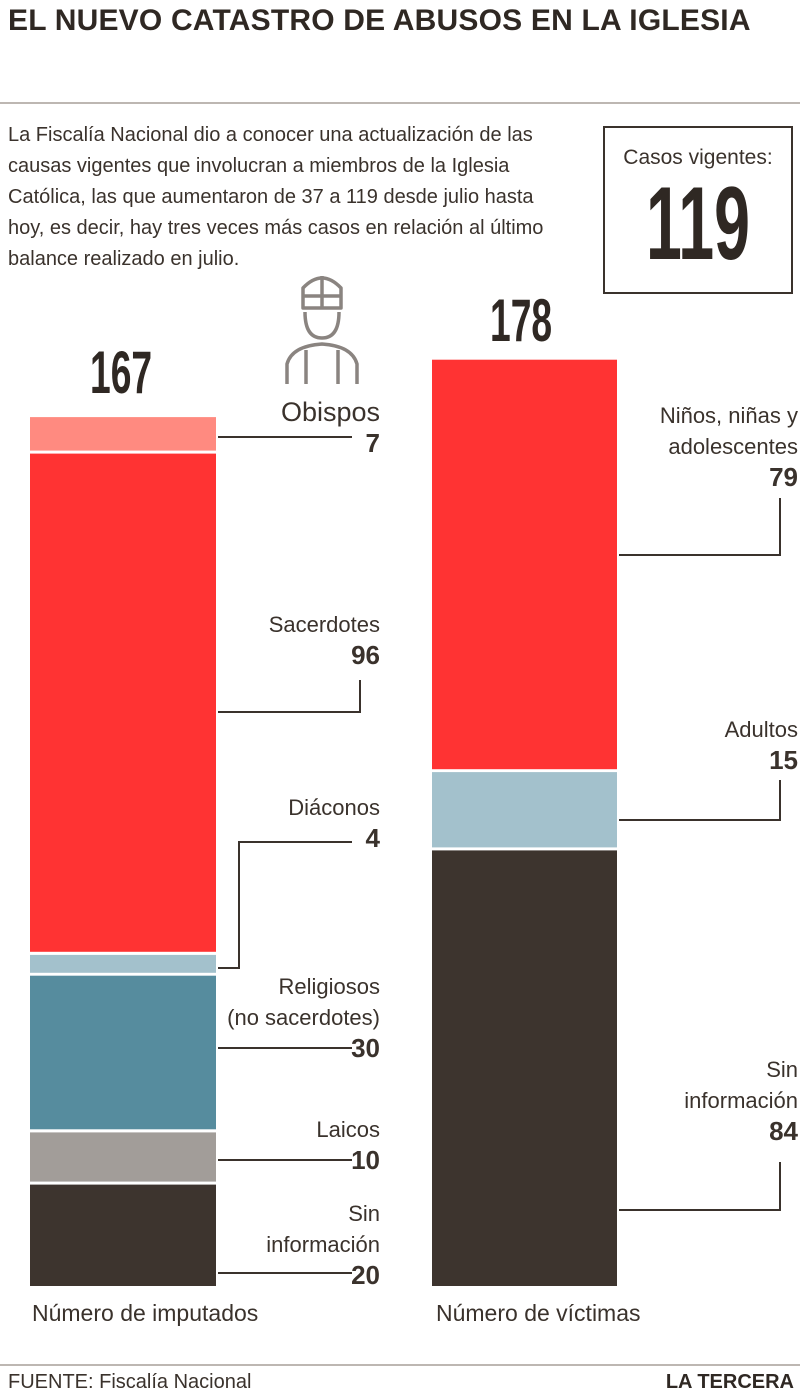 The height and width of the screenshot is (1396, 800). Describe the element at coordinates (365, 1275) in the screenshot. I see `label-sin-info-imputados-value: 20` at that location.